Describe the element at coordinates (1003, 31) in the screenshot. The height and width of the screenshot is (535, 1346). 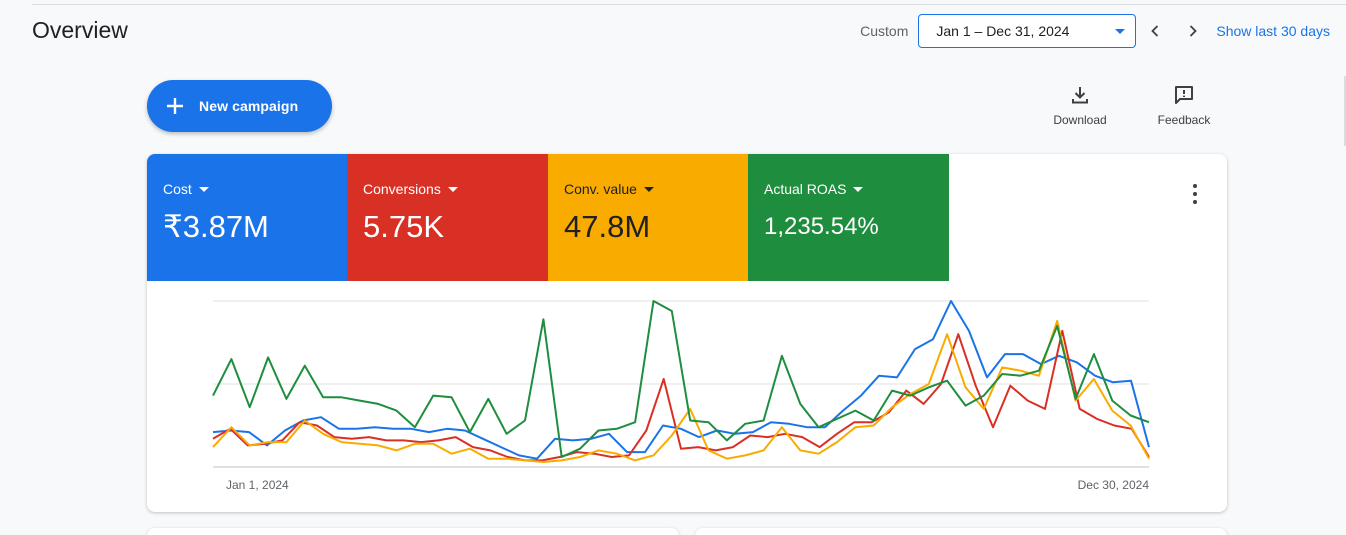
I see `date-range-value: Jan 1 – Dec 31, 2024` at that location.